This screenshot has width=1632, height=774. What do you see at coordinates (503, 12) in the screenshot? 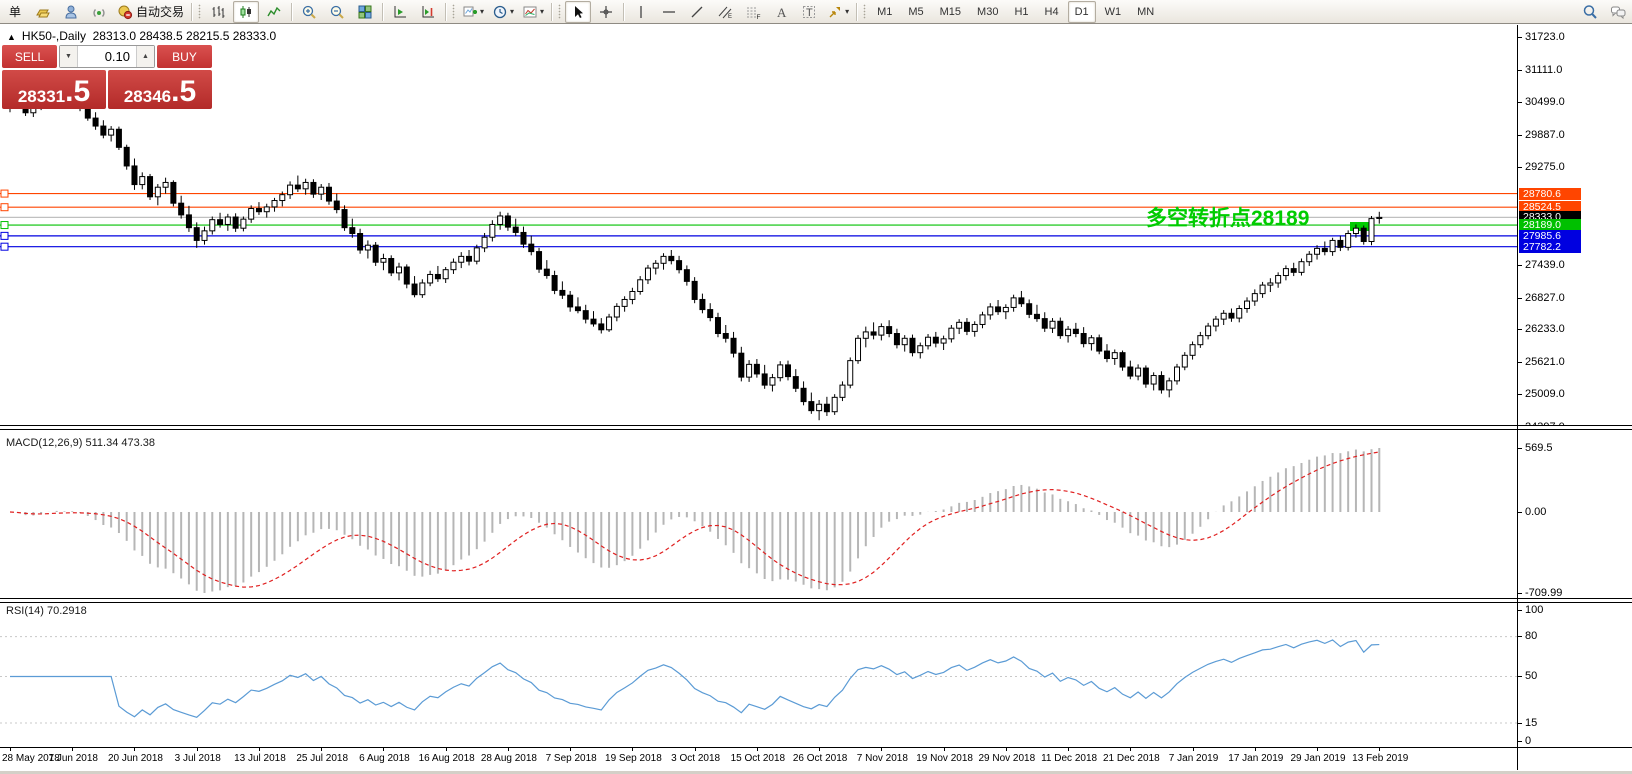
I see `periods-button: ▾` at bounding box center [503, 12].